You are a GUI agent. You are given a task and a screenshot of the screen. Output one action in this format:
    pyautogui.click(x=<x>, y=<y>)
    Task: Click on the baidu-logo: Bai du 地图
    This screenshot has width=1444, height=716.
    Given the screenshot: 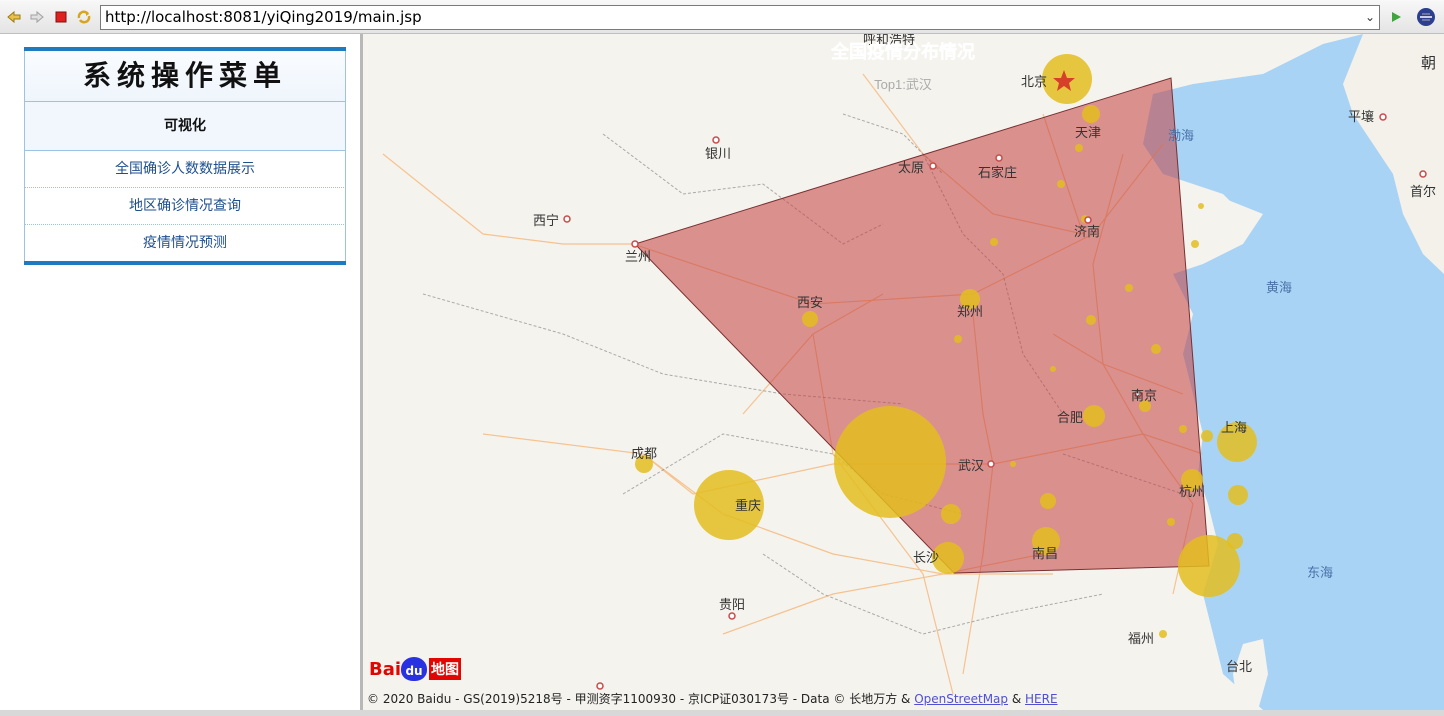 What is the action you would take?
    pyautogui.click(x=415, y=669)
    